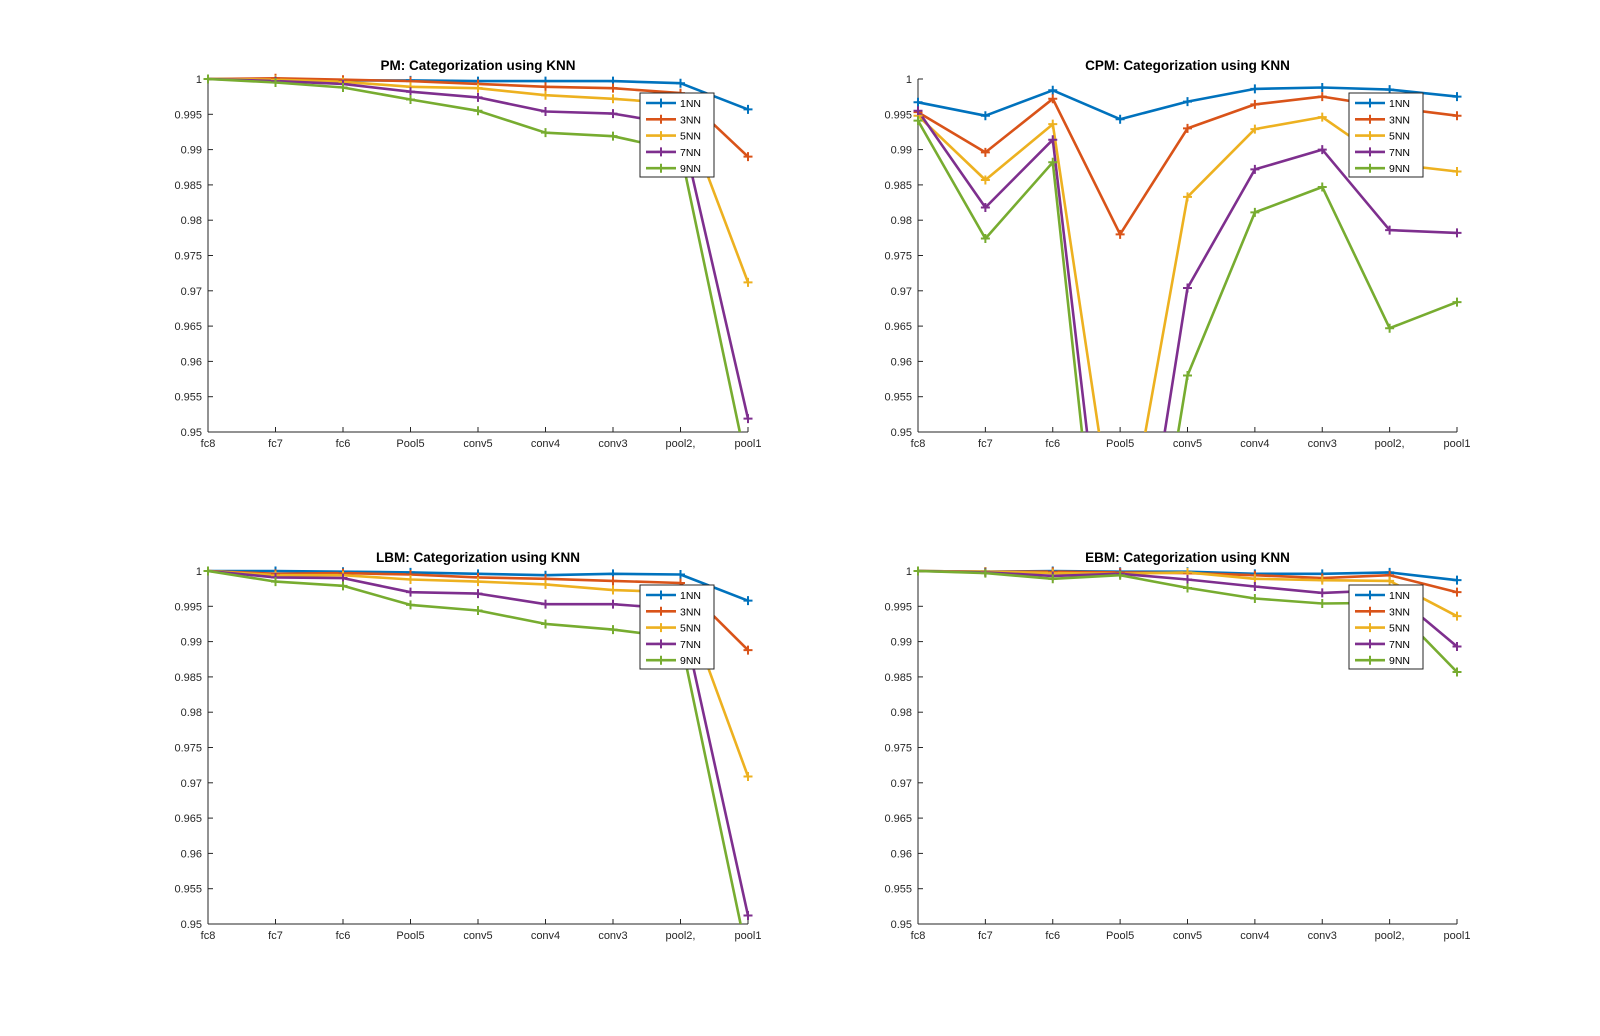 Image resolution: width=1600 pixels, height=1036 pixels. I want to click on y-tick-label: 0.95, so click(191, 433).